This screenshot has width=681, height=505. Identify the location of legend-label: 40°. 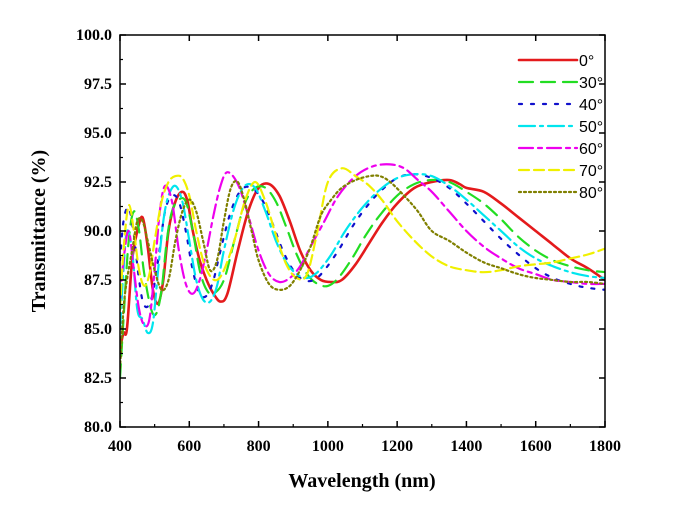
(591, 105).